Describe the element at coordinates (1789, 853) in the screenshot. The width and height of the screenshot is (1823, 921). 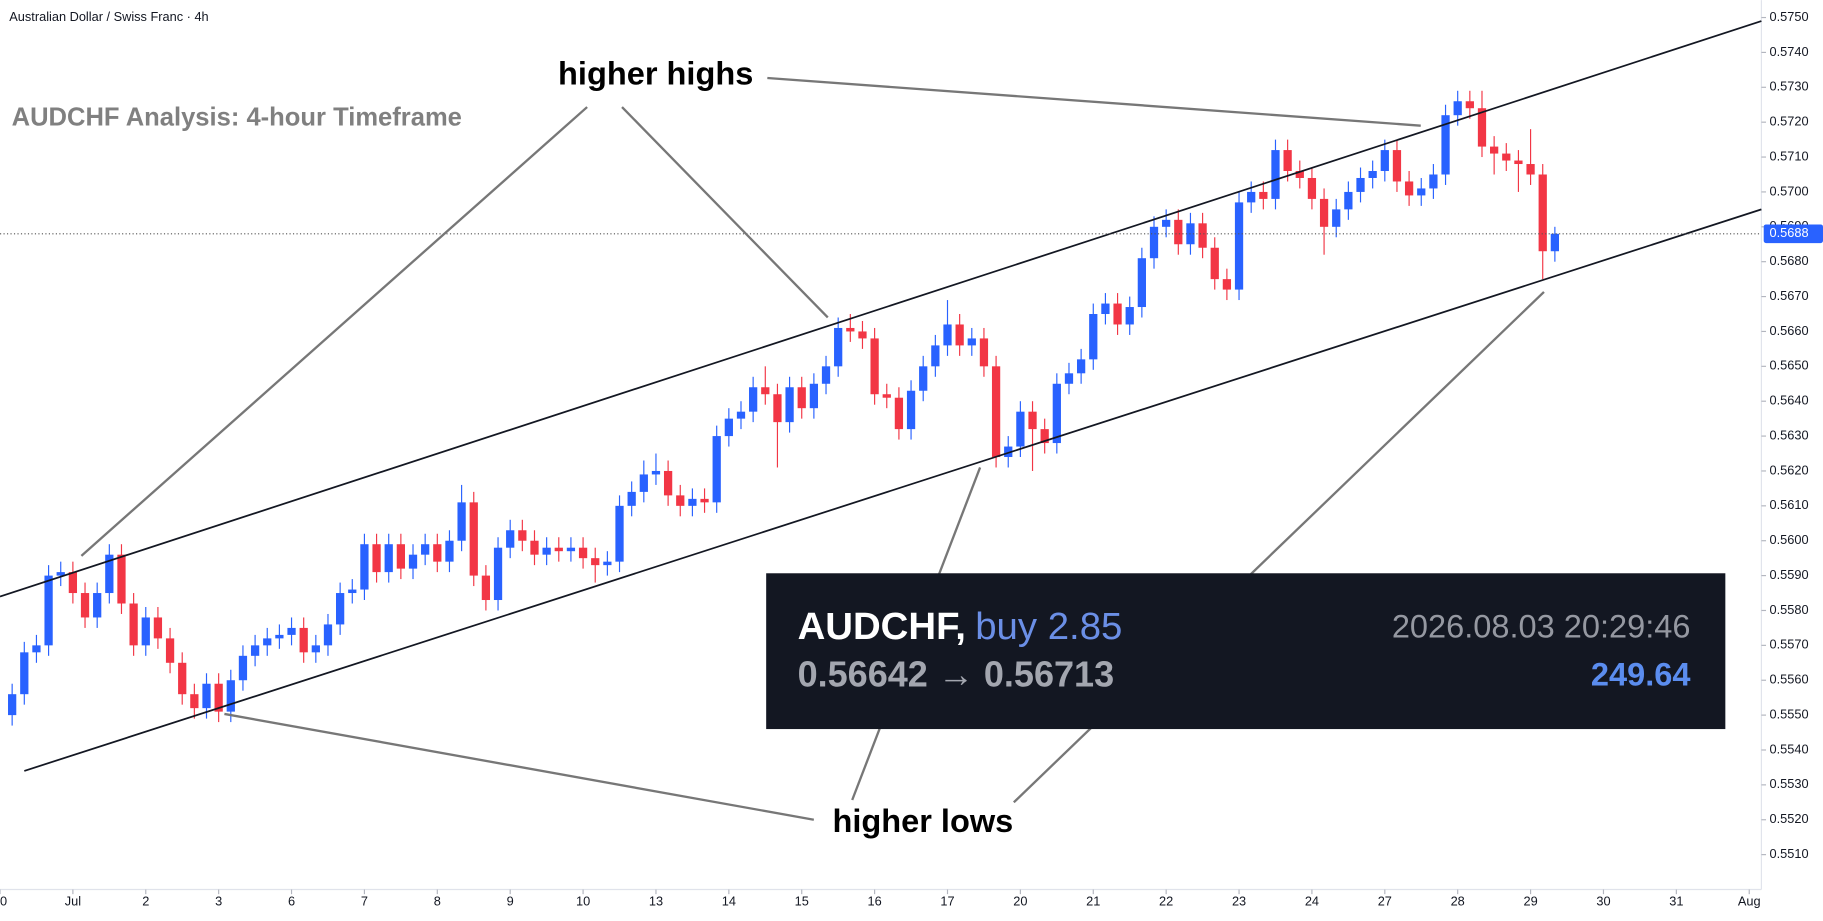
I see `y-tick-label: 0.5510` at that location.